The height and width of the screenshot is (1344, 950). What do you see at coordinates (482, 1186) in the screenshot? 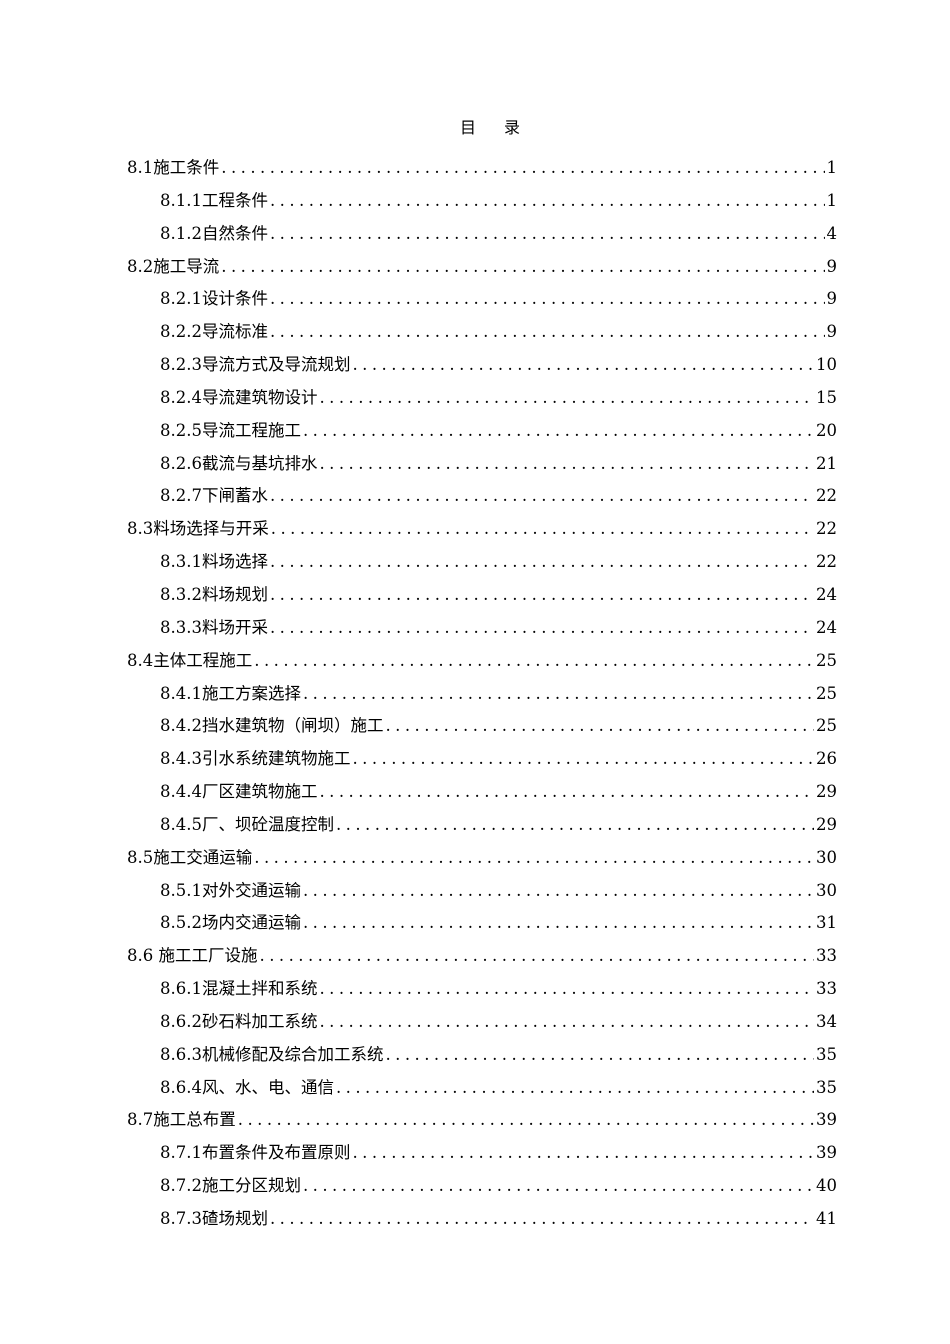
I see `toc-entry: 8.7.2施工分区规划 40` at bounding box center [482, 1186].